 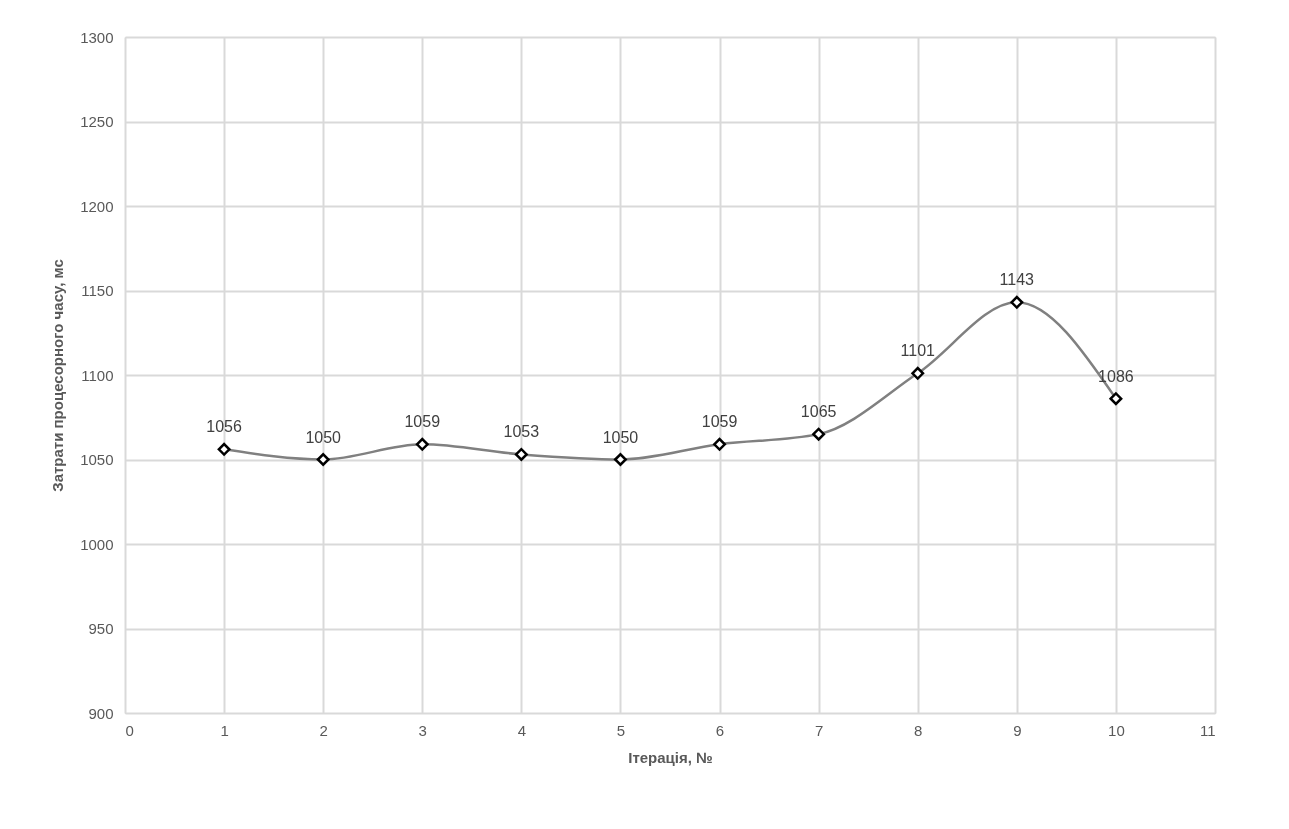 I want to click on y-tick-label: 1300, so click(x=97, y=37).